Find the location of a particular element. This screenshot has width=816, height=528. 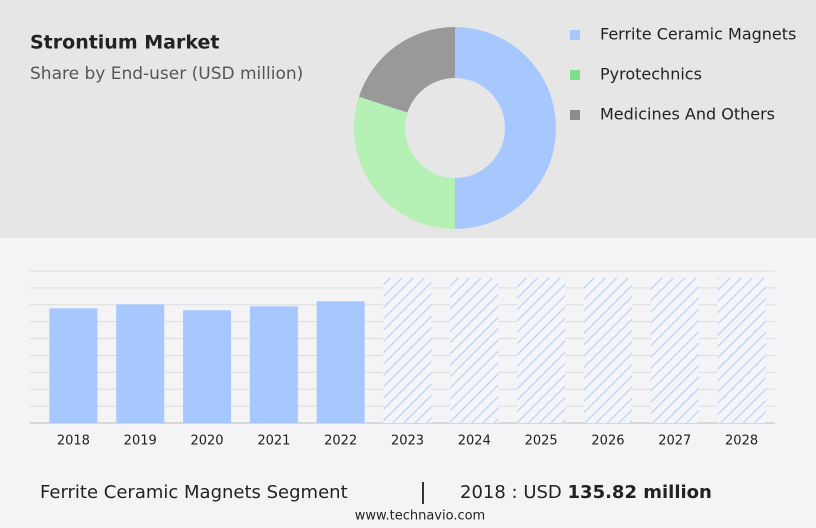

legend-label: Pyrotechnics is located at coordinates (651, 74).